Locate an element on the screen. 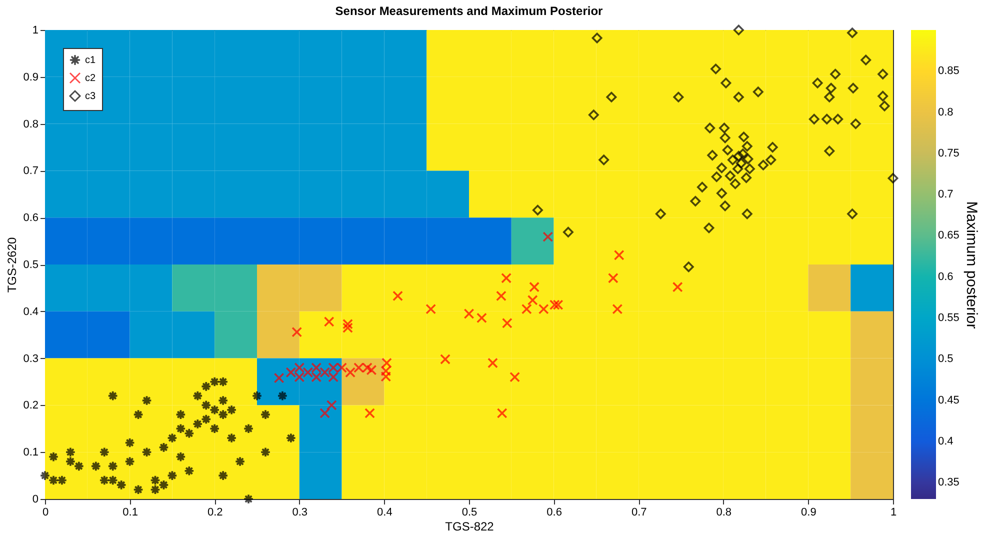  color-bar-title: Maximum posterior is located at coordinates (971, 265).